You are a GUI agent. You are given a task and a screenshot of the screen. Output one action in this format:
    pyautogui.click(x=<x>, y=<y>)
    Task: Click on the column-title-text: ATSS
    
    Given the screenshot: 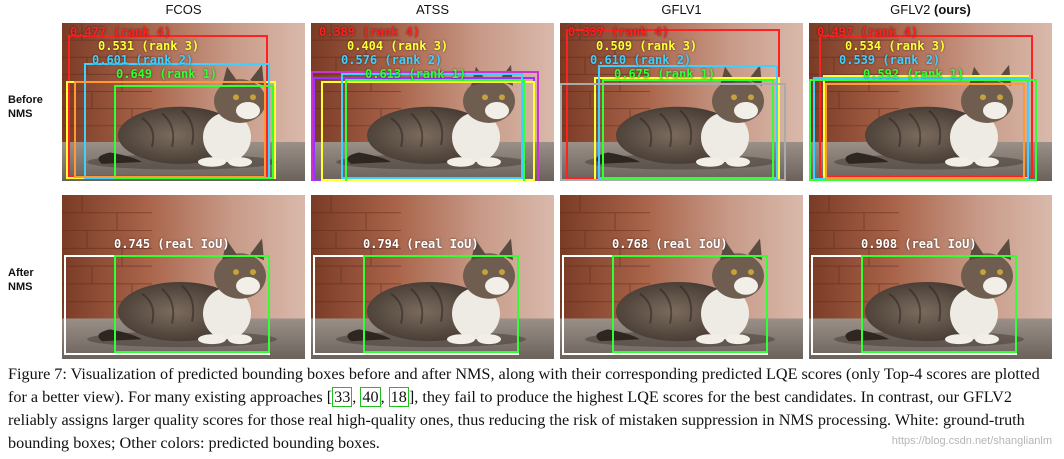 What is the action you would take?
    pyautogui.click(x=432, y=9)
    